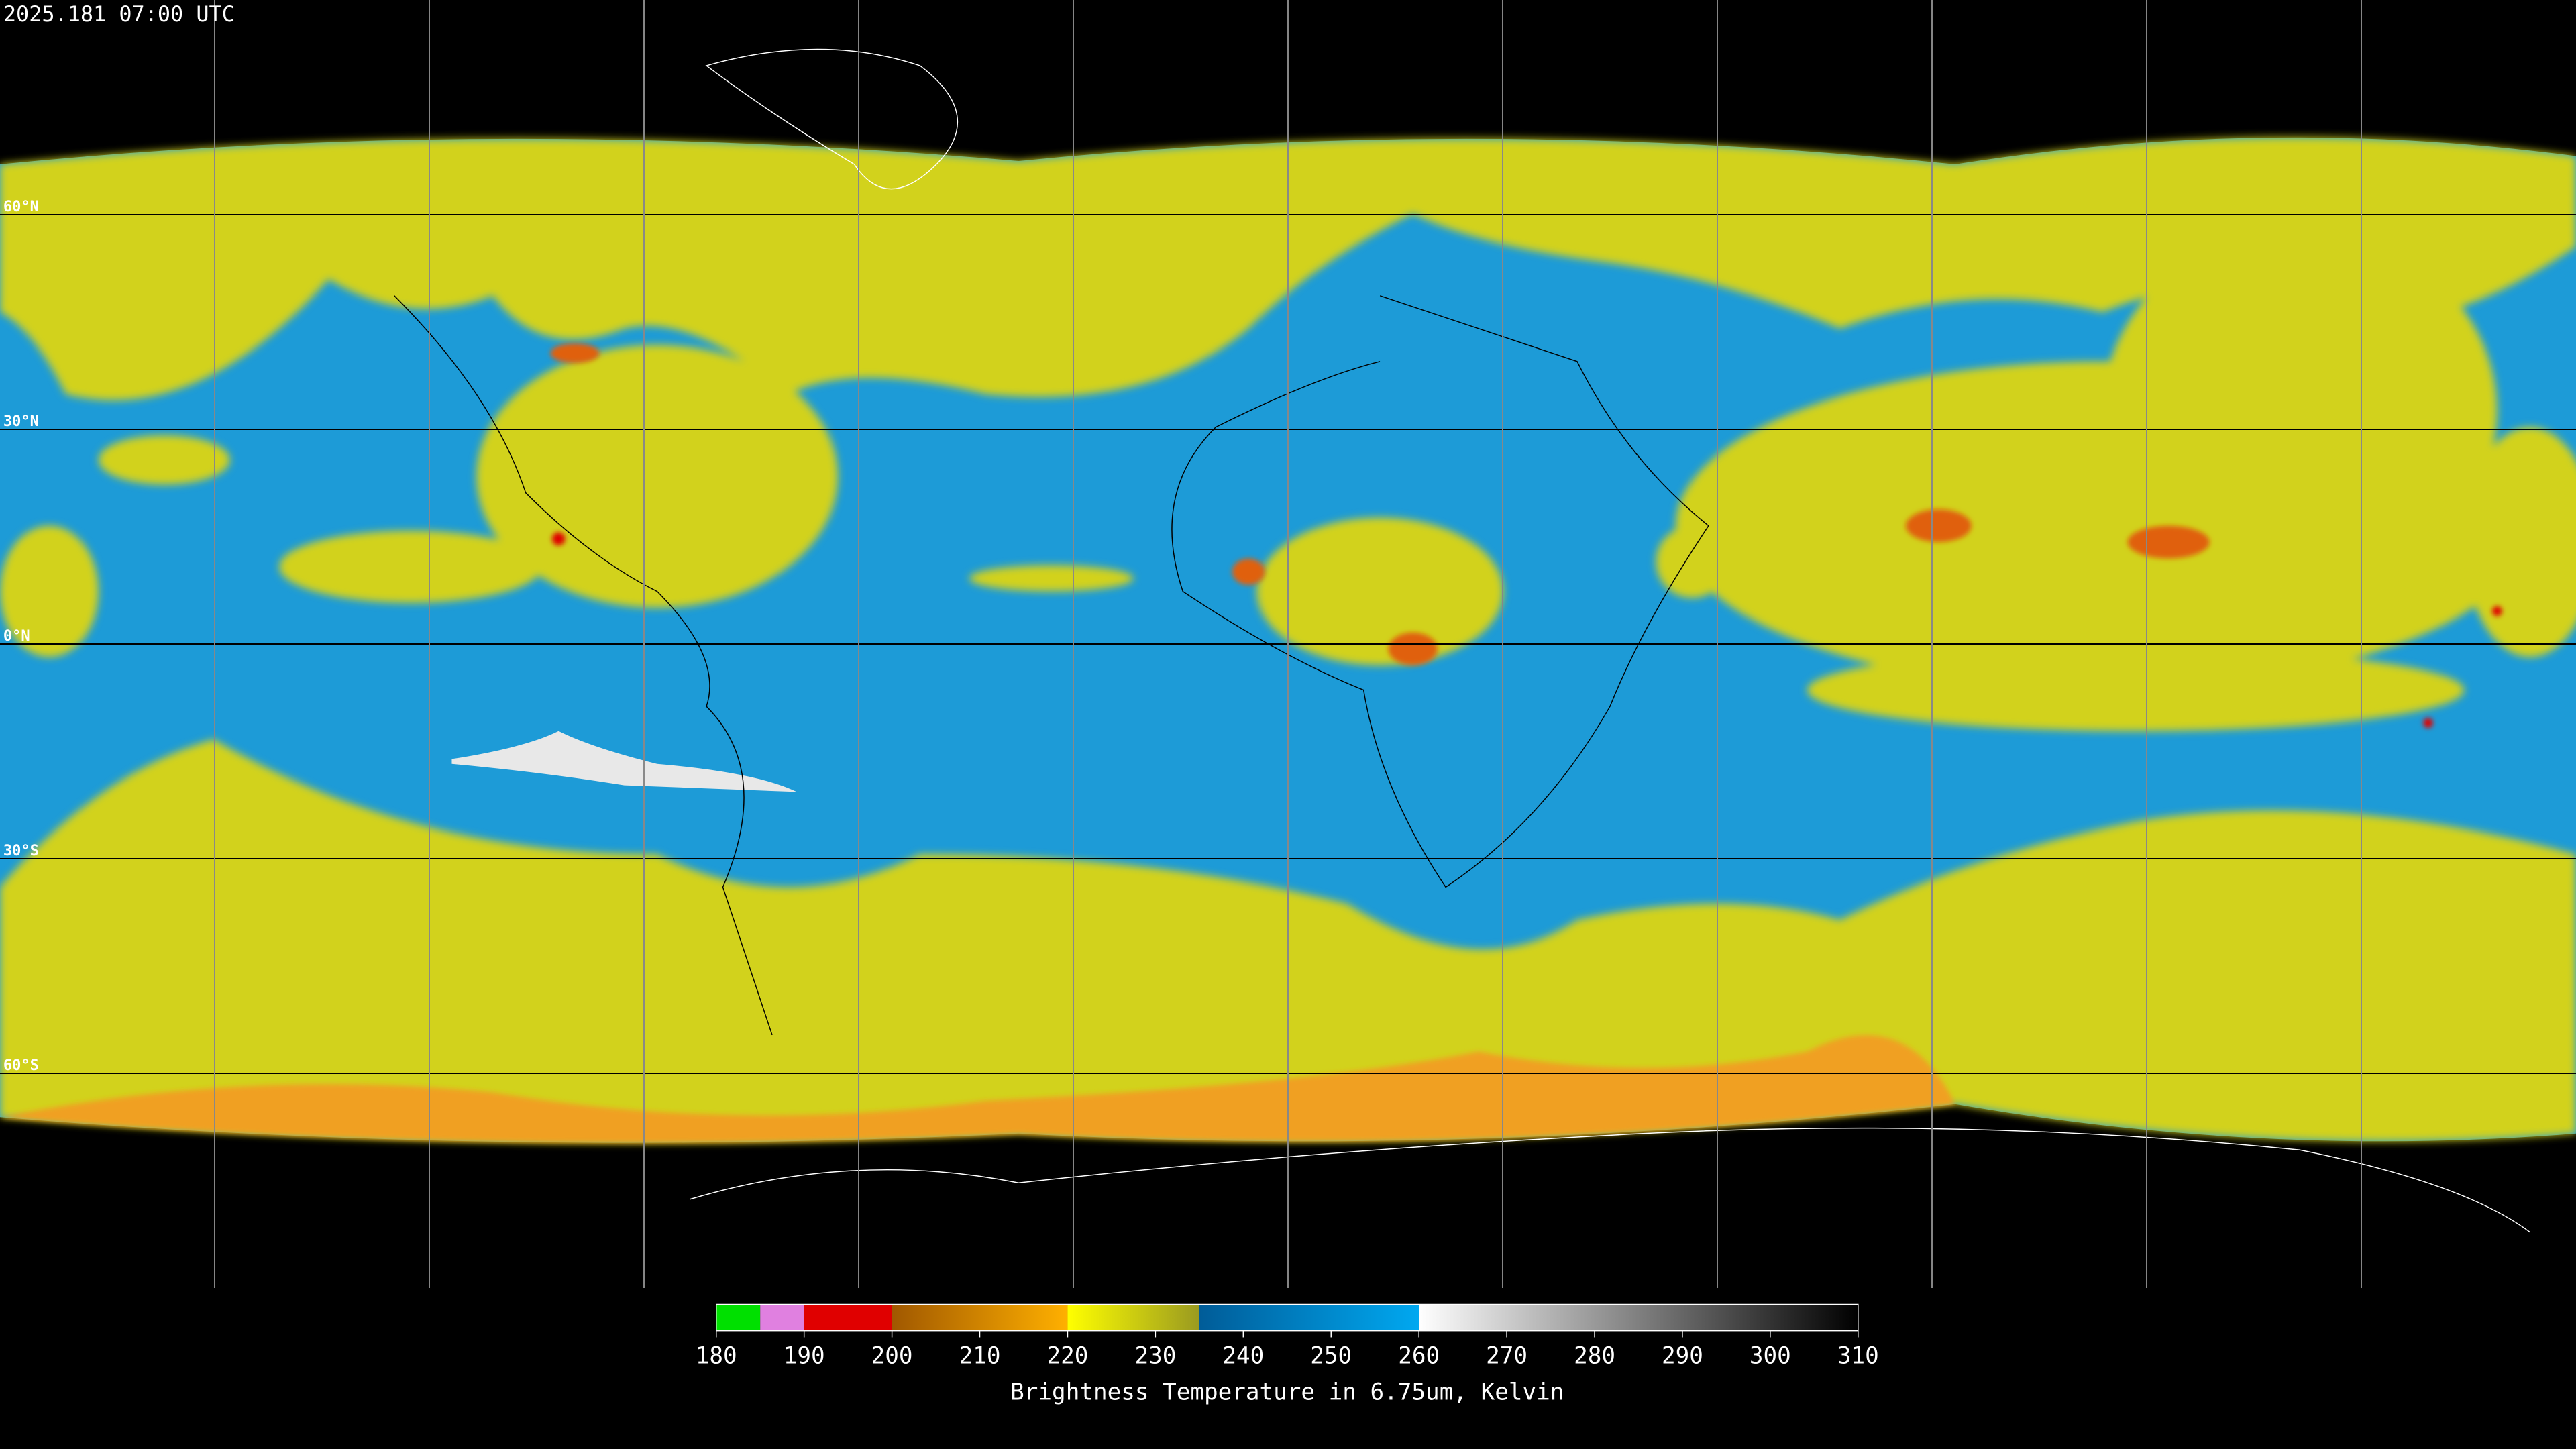  I want to click on colorbar-tick-label: 260, so click(1419, 1356).